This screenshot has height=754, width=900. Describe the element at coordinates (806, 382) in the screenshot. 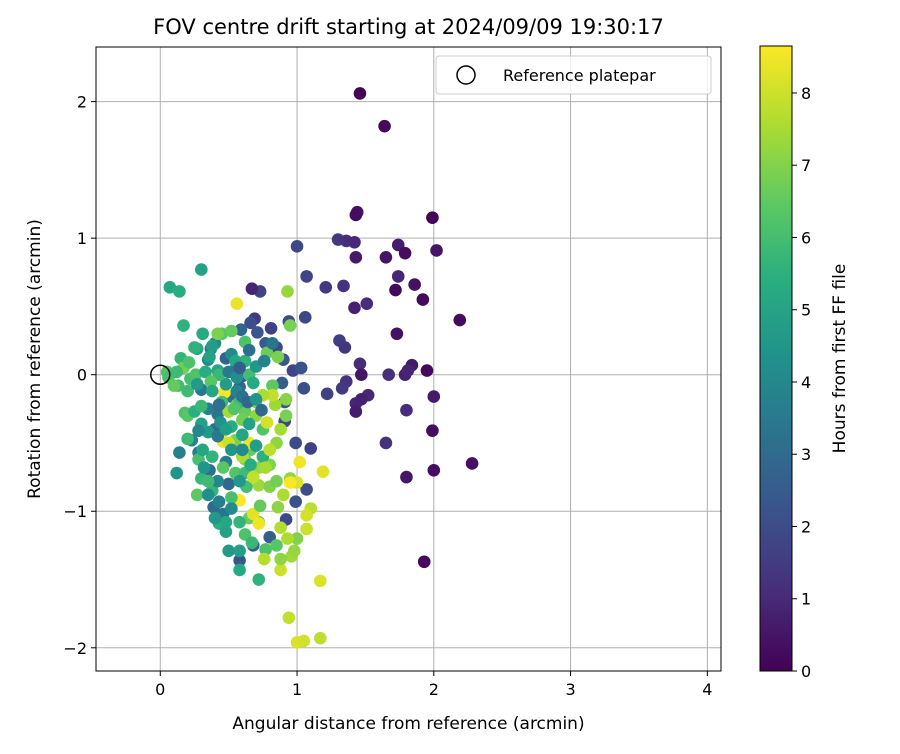

I see `colorbar-tick-label: 4` at that location.